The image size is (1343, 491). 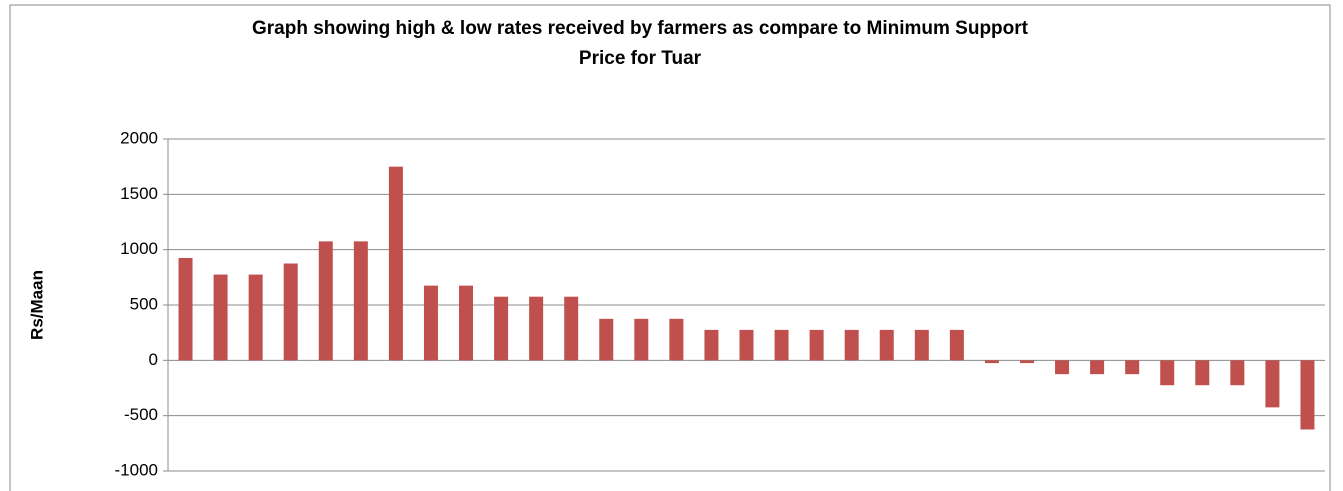 I want to click on y-tick-label: 500, so click(x=144, y=303).